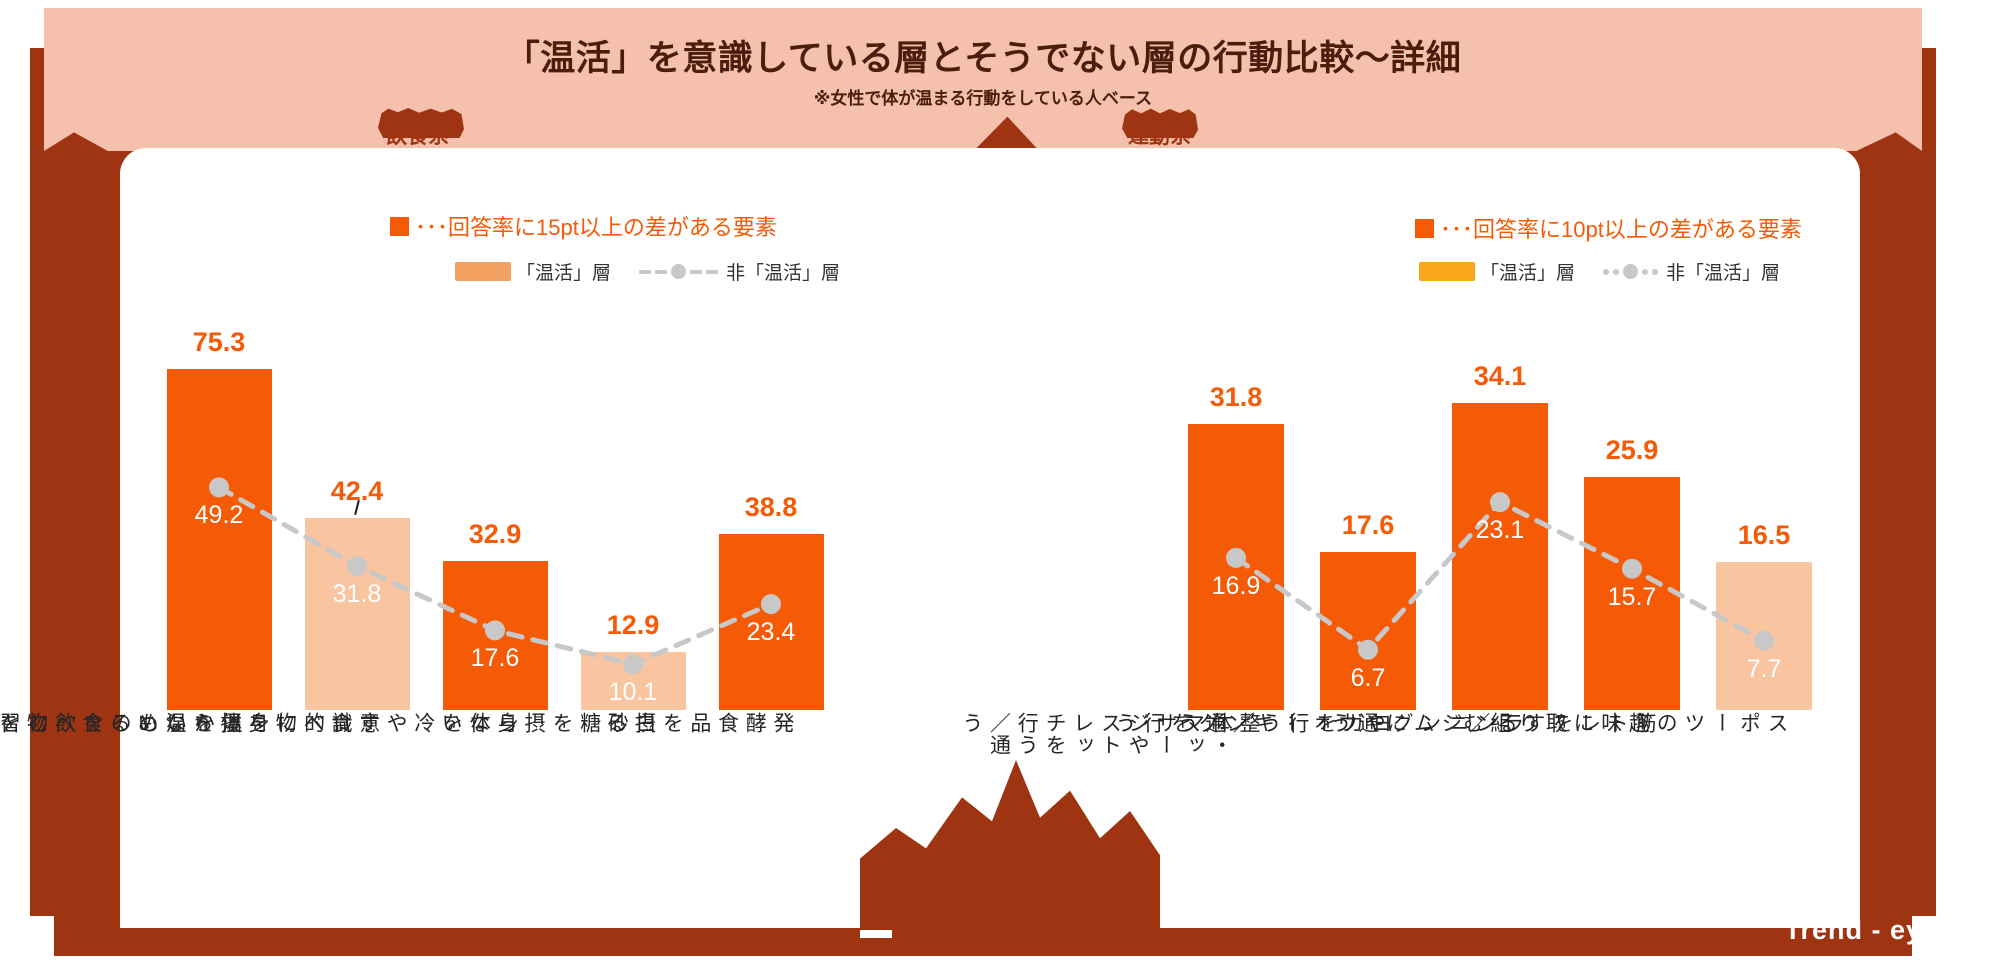 The width and height of the screenshot is (2000, 968). I want to click on line-value-label: 17.6, so click(495, 658).